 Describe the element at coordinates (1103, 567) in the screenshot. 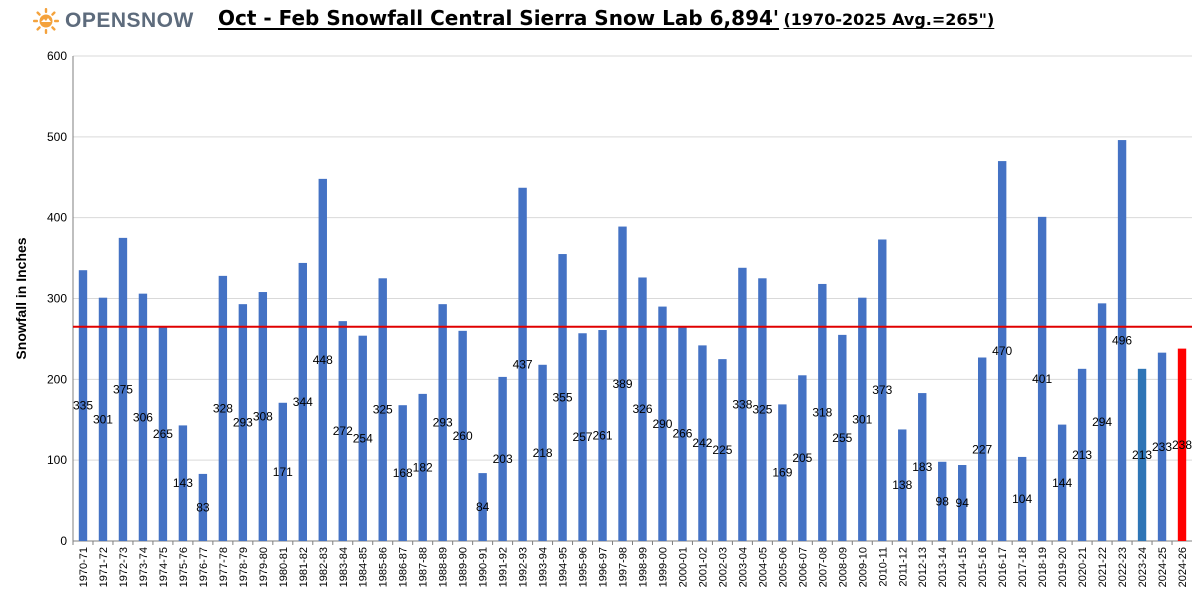

I see `x-tick-label: 2021-22` at that location.